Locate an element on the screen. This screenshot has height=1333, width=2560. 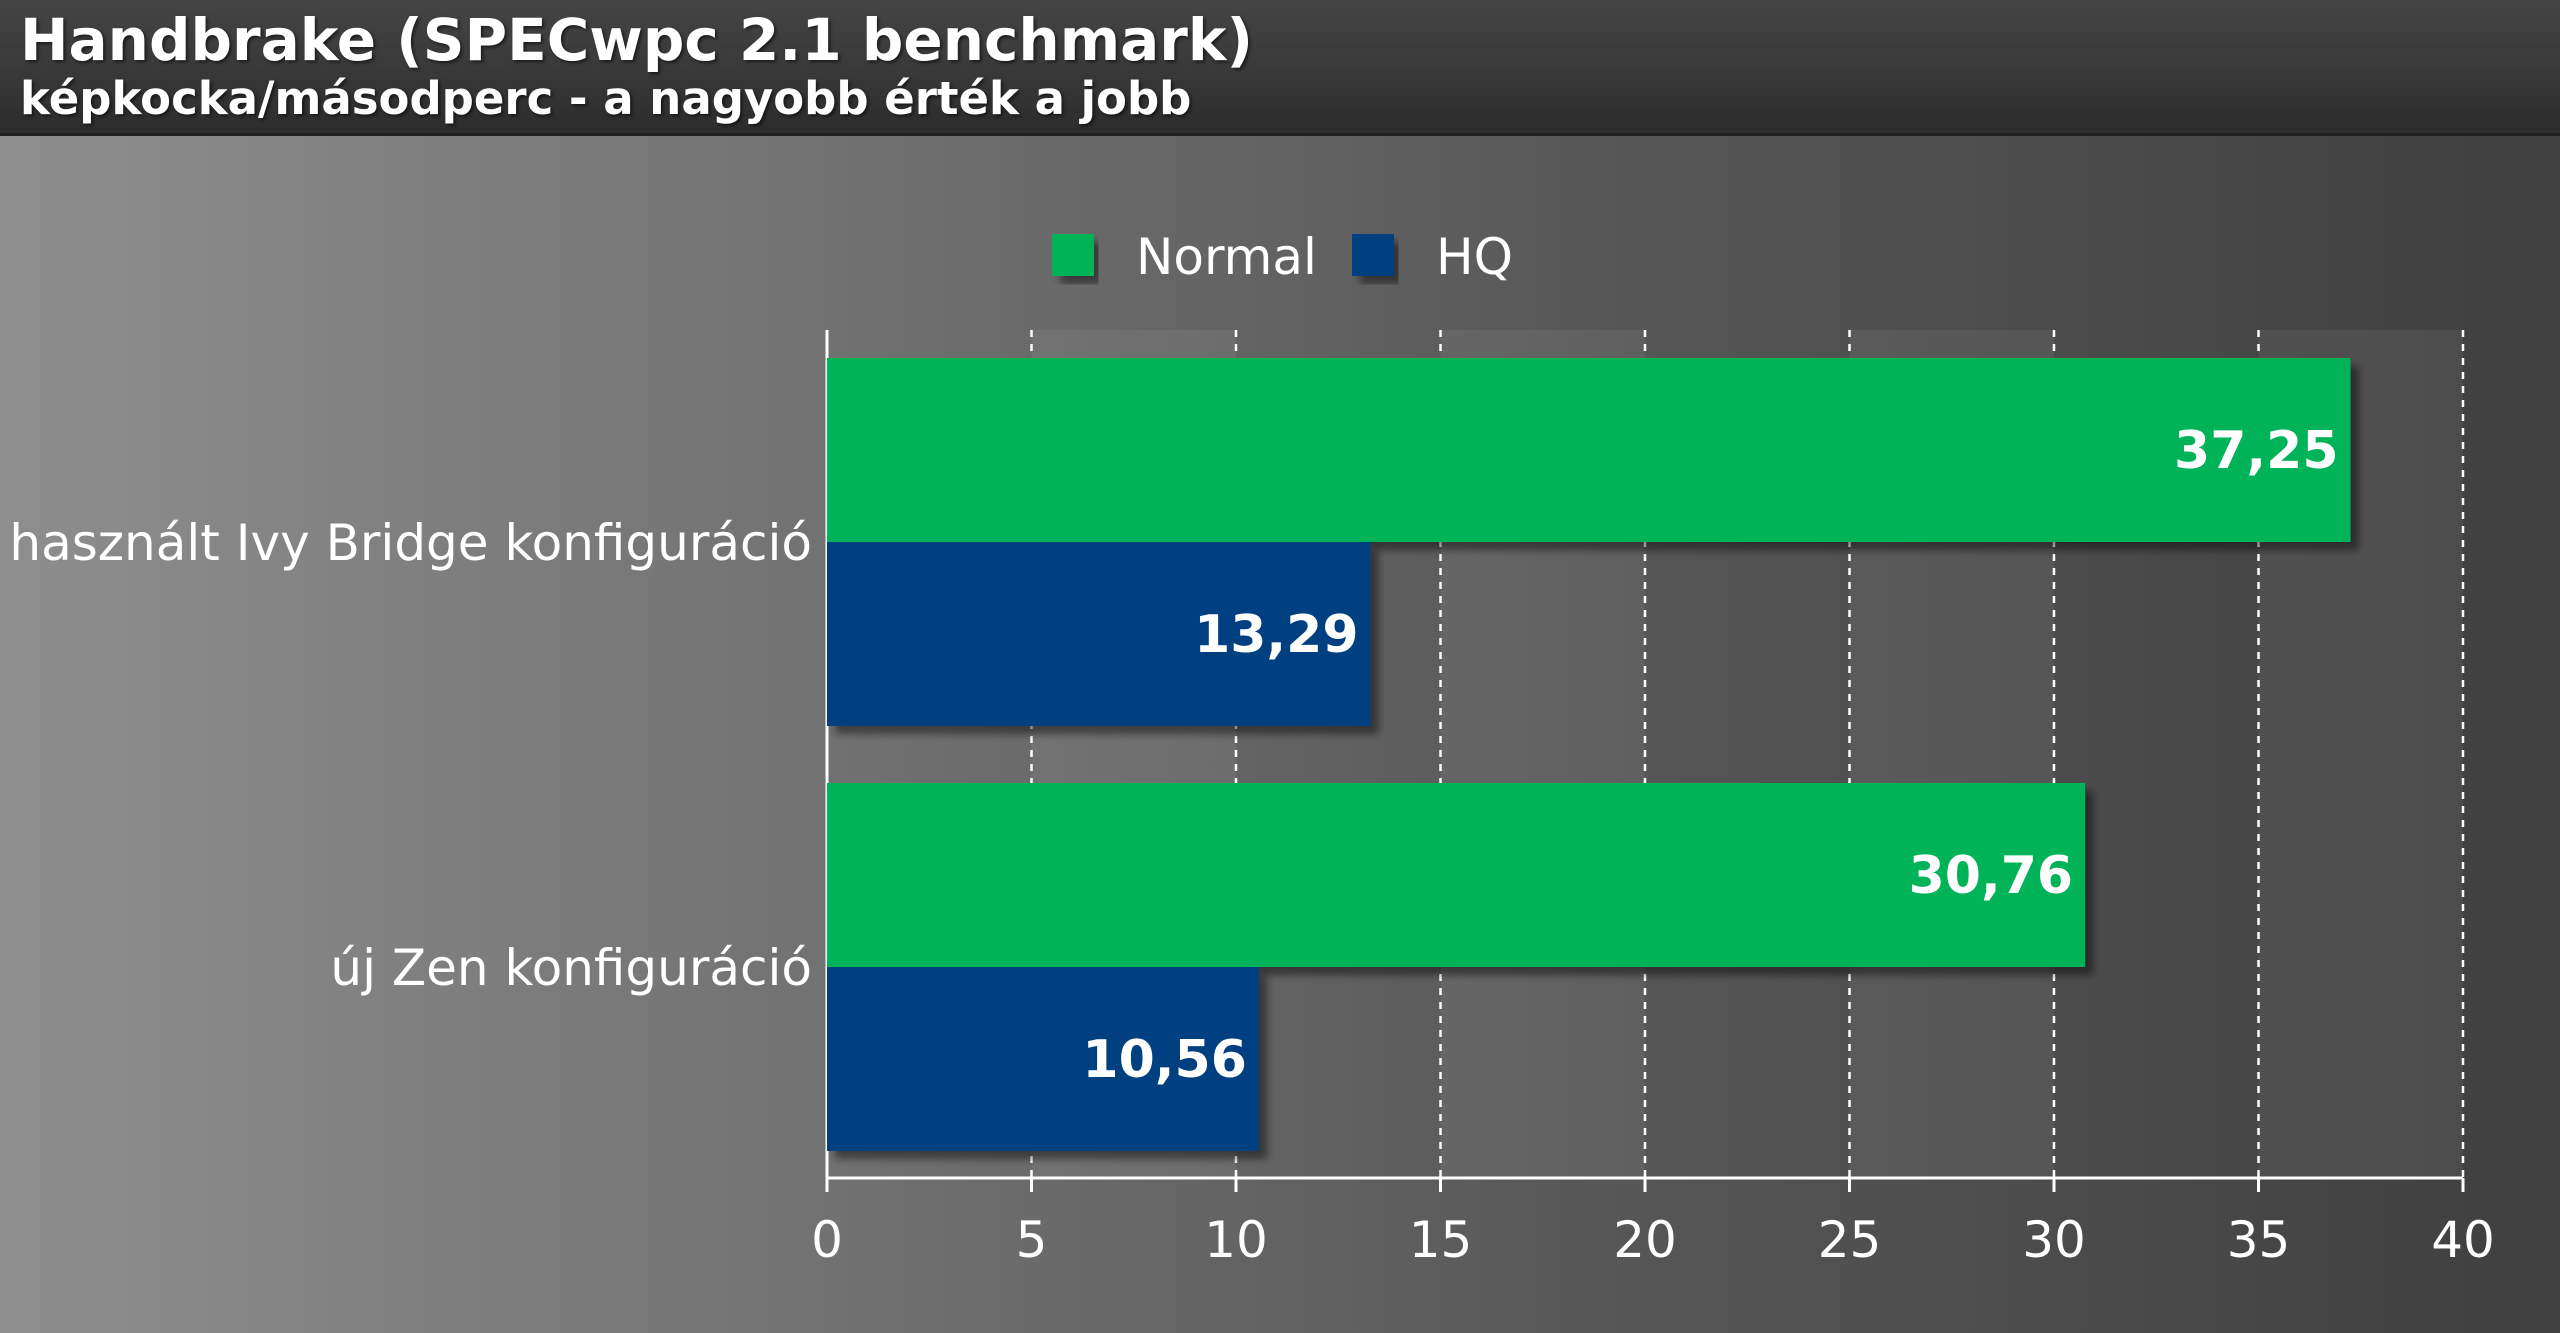
x-axis: 0 5 10 15 20 25 30 35 40 is located at coordinates (1653, 1222).